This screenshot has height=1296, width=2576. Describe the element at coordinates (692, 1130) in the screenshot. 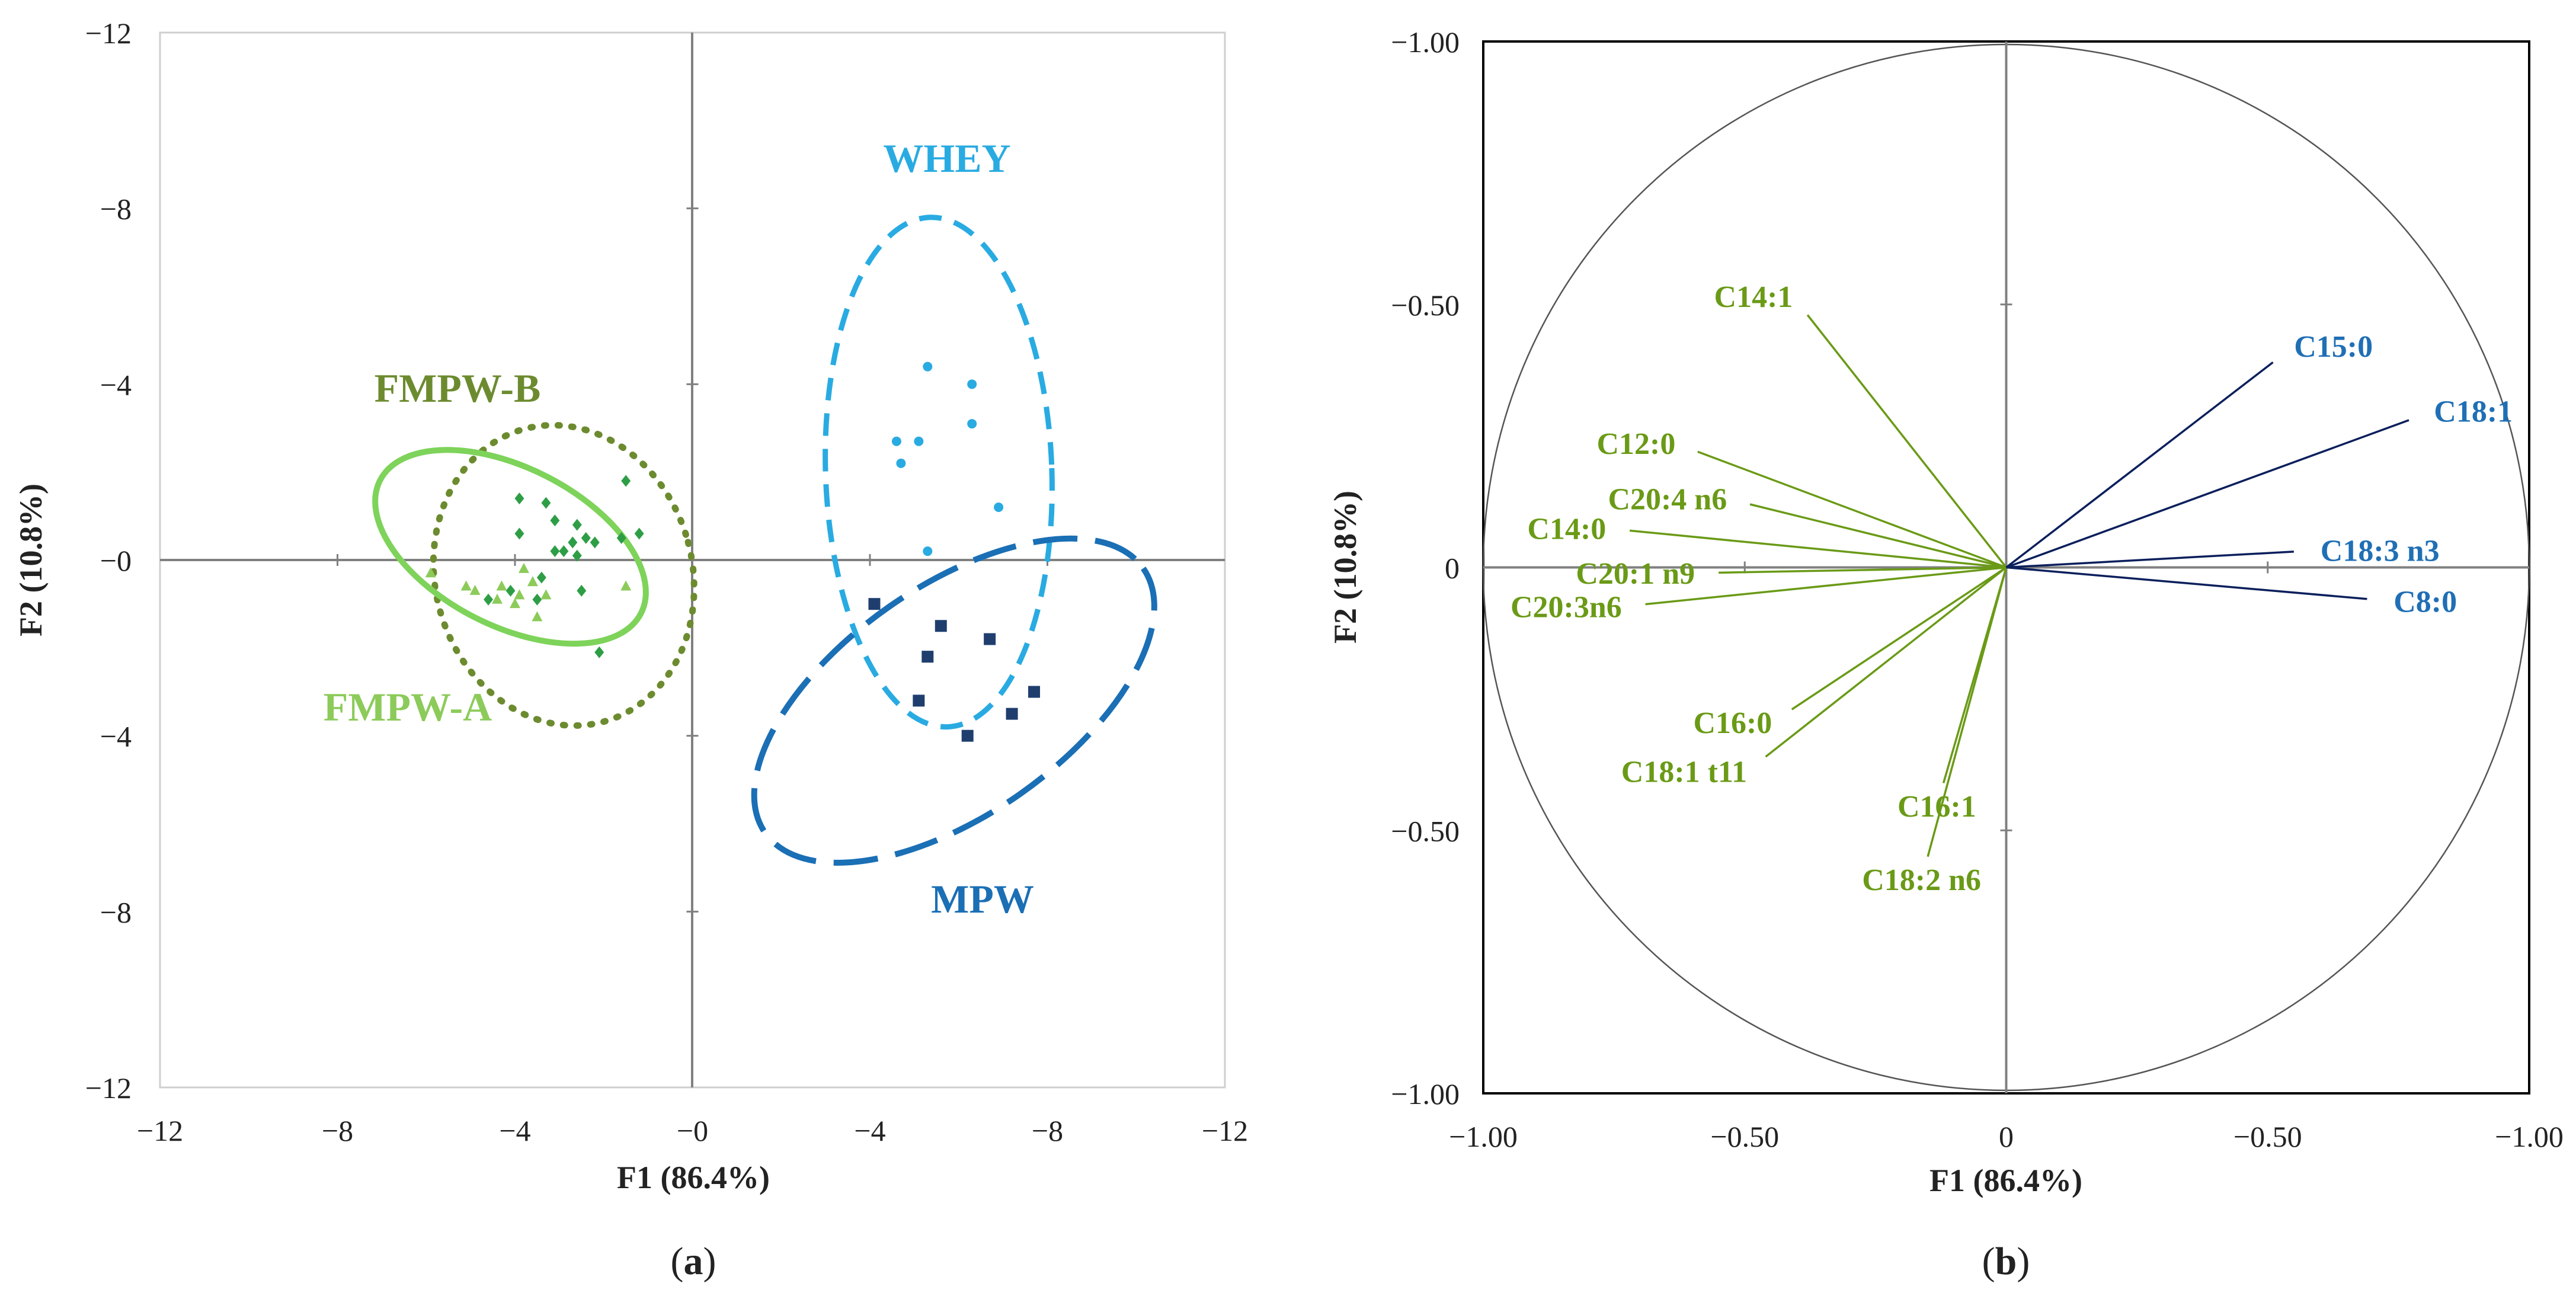

I see `x-tick-label: −0` at that location.